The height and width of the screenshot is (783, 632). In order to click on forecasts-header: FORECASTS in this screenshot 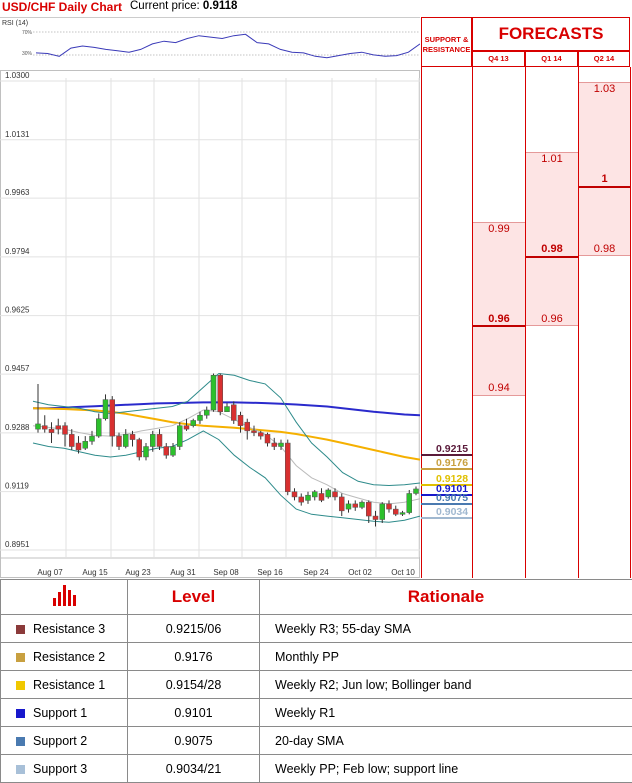, I will do `click(551, 34)`.